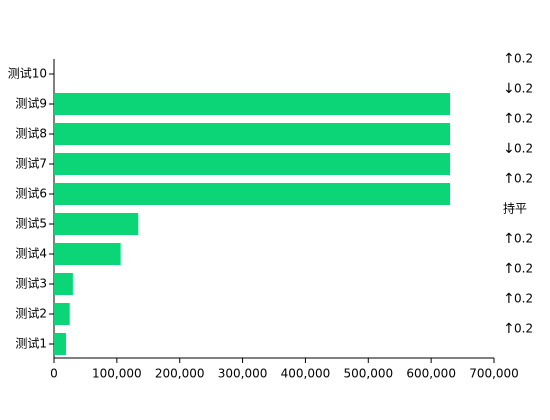 The height and width of the screenshot is (420, 550). Describe the element at coordinates (31, 223) in the screenshot. I see `y-tick-label: 测试5` at that location.